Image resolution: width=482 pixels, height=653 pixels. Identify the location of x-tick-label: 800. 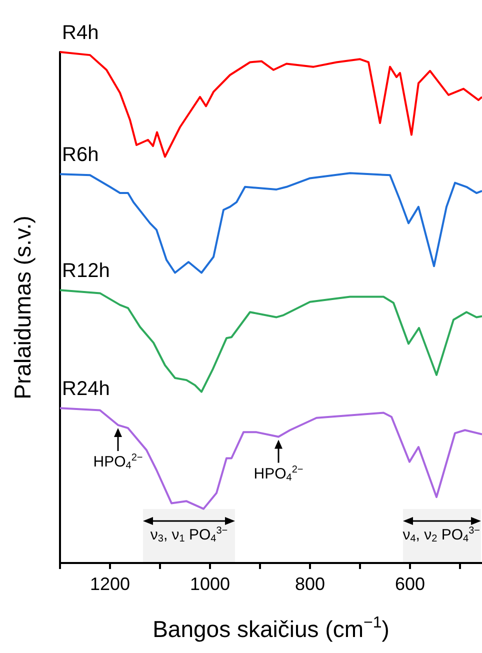
(310, 584).